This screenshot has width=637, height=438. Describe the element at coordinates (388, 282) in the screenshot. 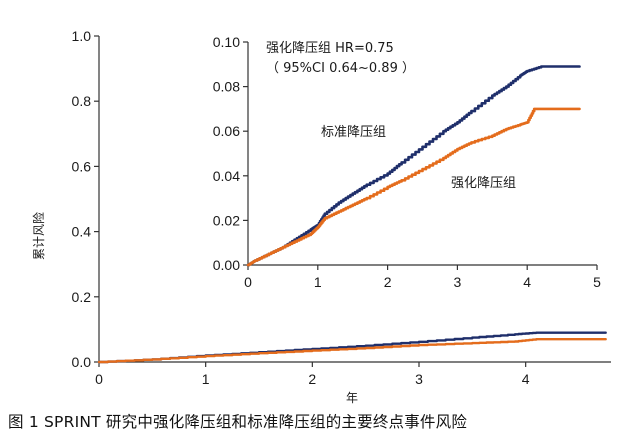

I see `inset-x-tick-label: 2` at that location.